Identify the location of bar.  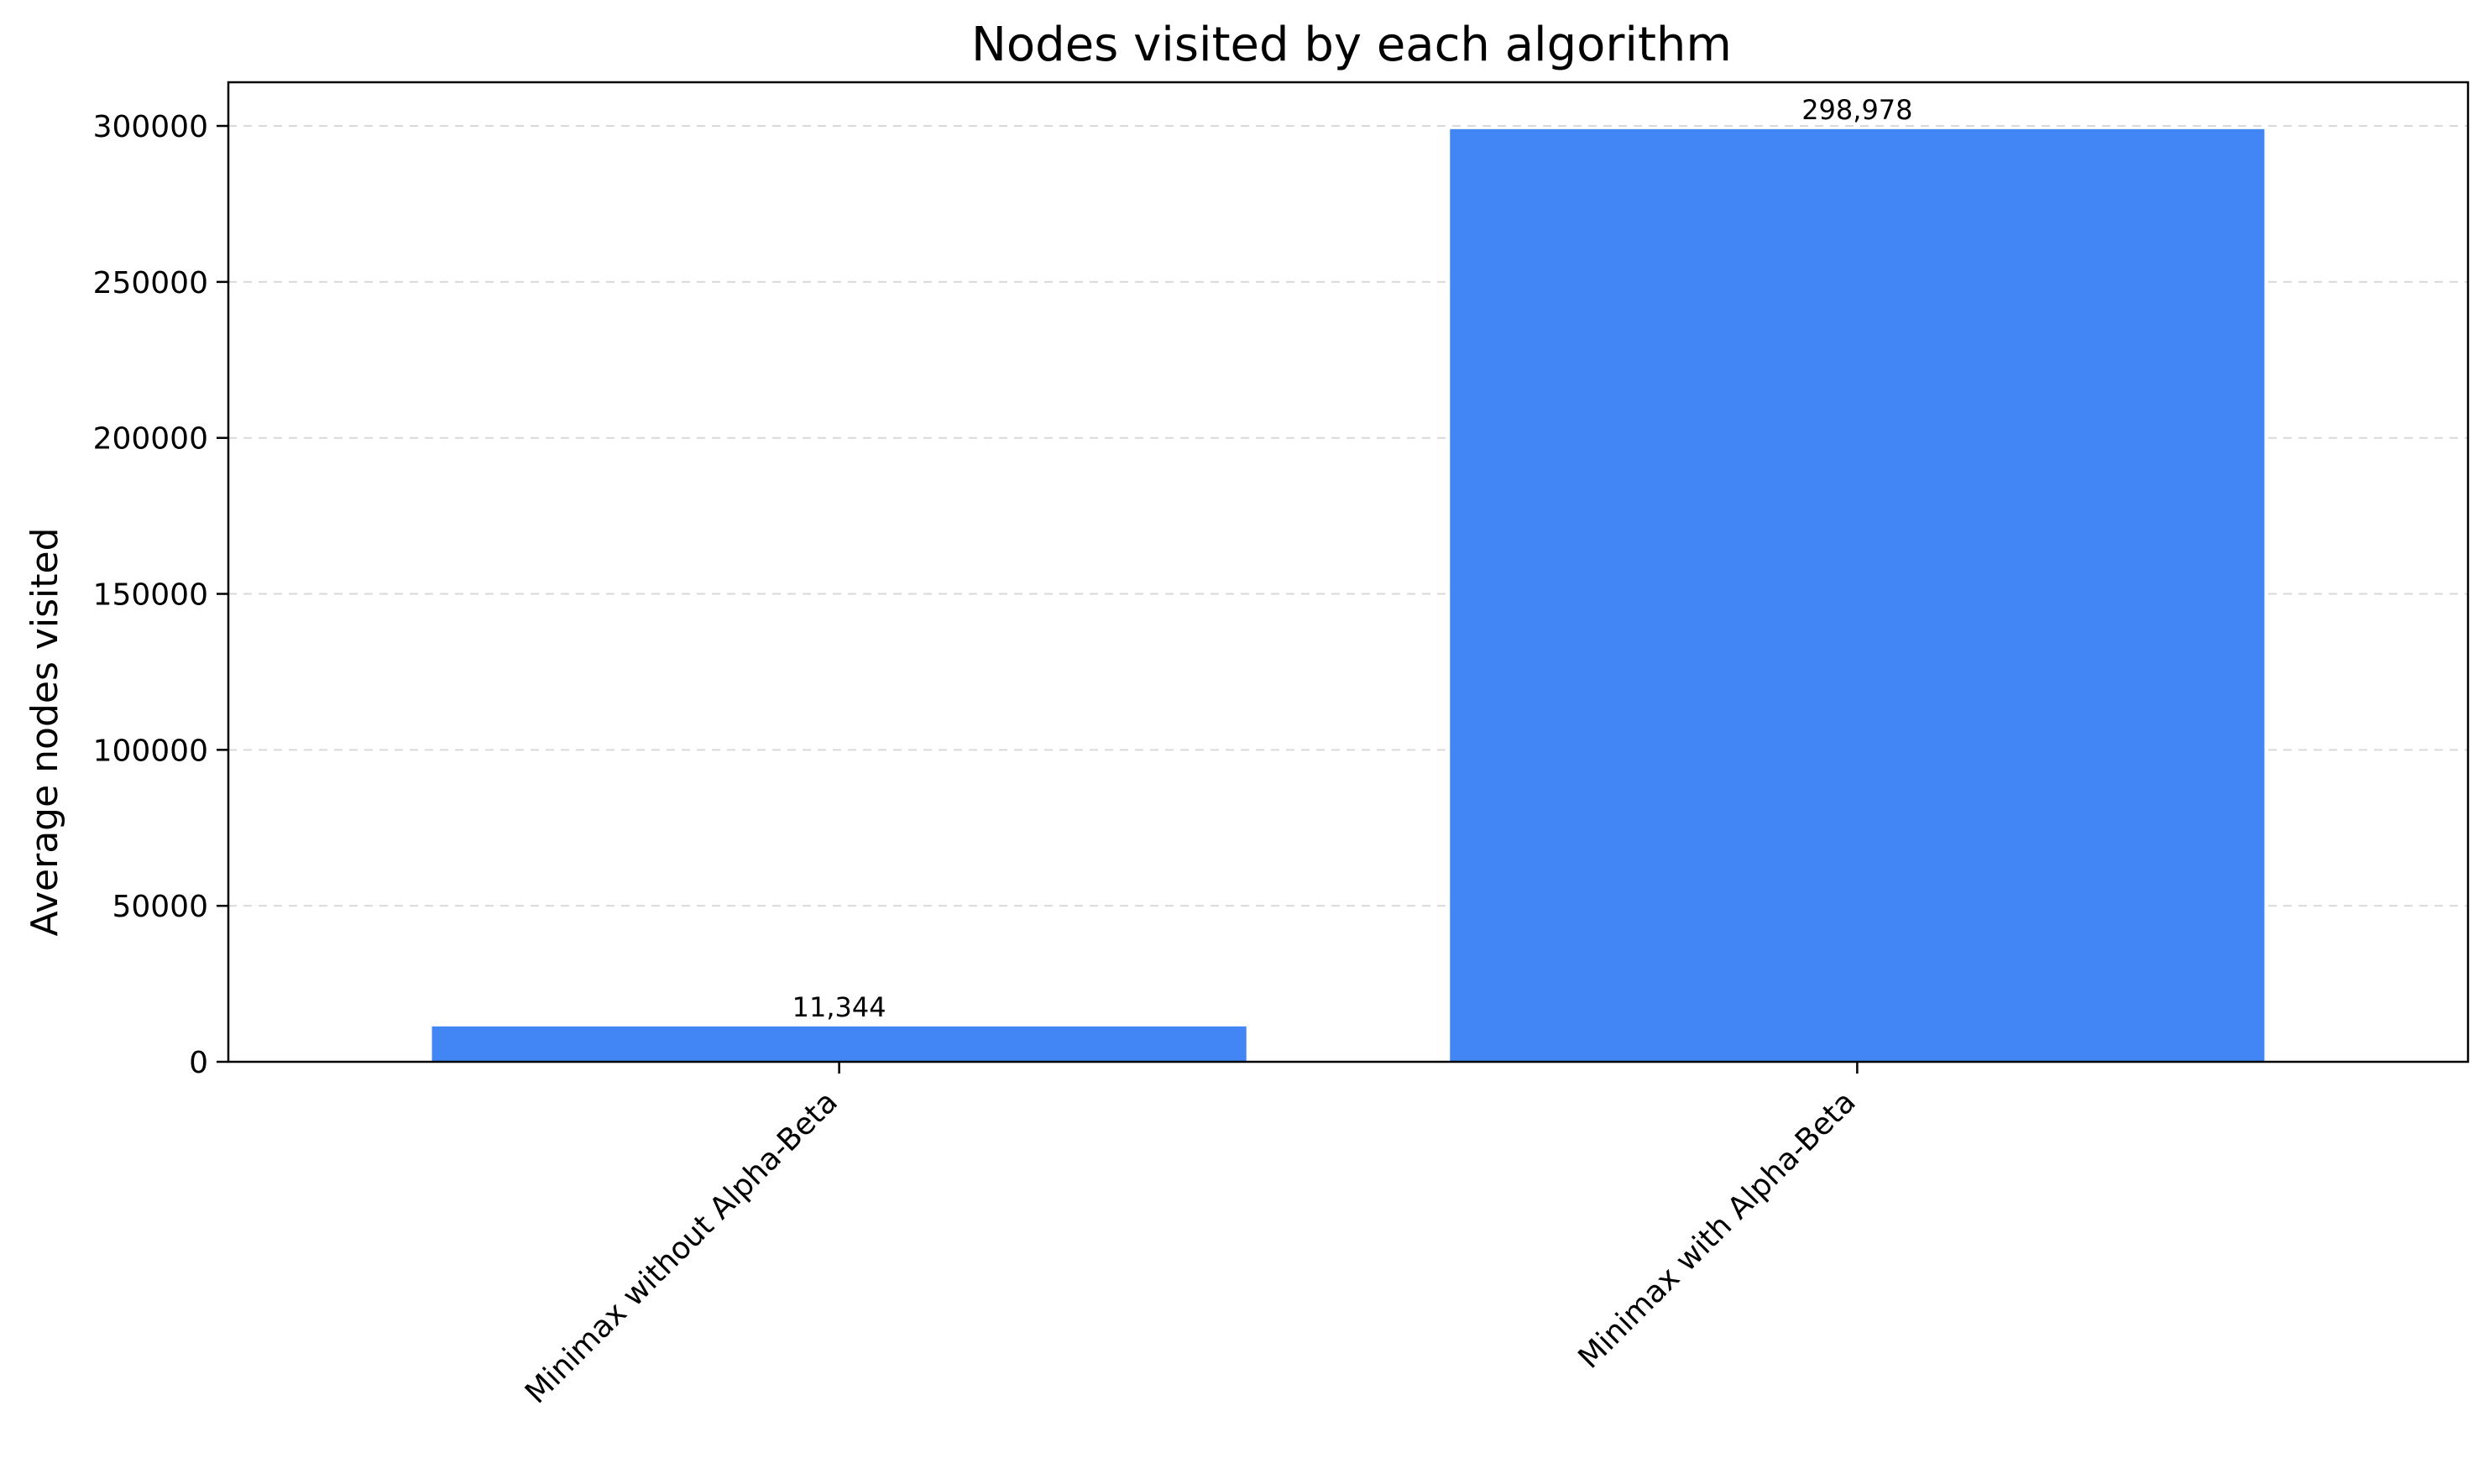
(839, 1044).